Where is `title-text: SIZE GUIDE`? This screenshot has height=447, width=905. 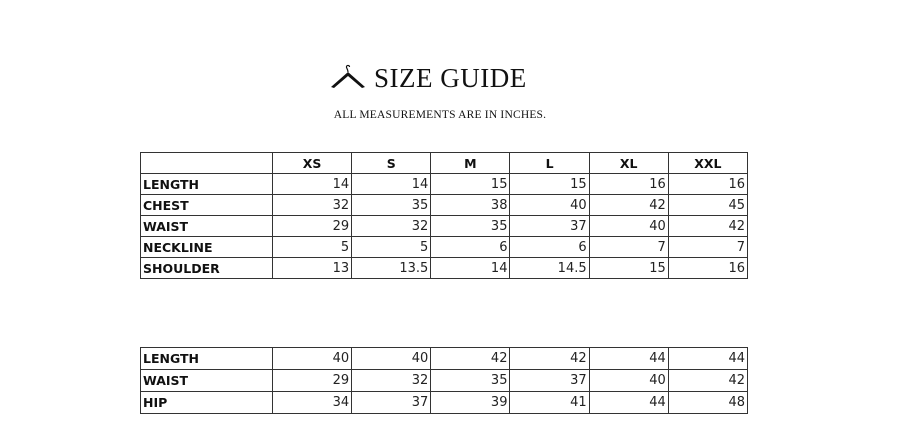
title-text: SIZE GUIDE is located at coordinates (450, 77).